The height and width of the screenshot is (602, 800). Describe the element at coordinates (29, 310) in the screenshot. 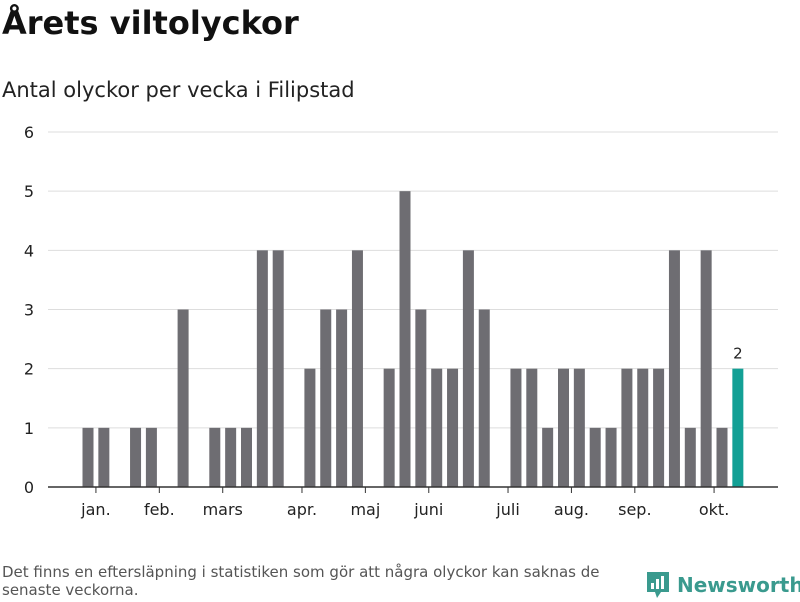

I see `y-tick-label: 3` at that location.